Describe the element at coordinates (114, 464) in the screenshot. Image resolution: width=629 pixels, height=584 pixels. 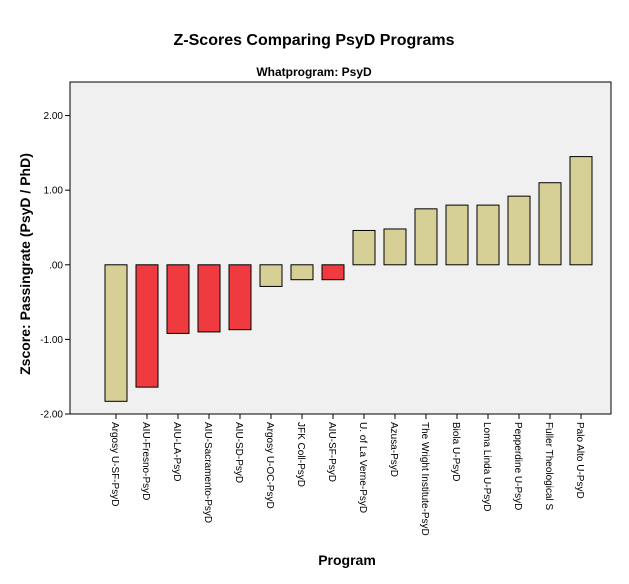
I see `x-tick-label: Argosy U-SF-PsyD` at that location.